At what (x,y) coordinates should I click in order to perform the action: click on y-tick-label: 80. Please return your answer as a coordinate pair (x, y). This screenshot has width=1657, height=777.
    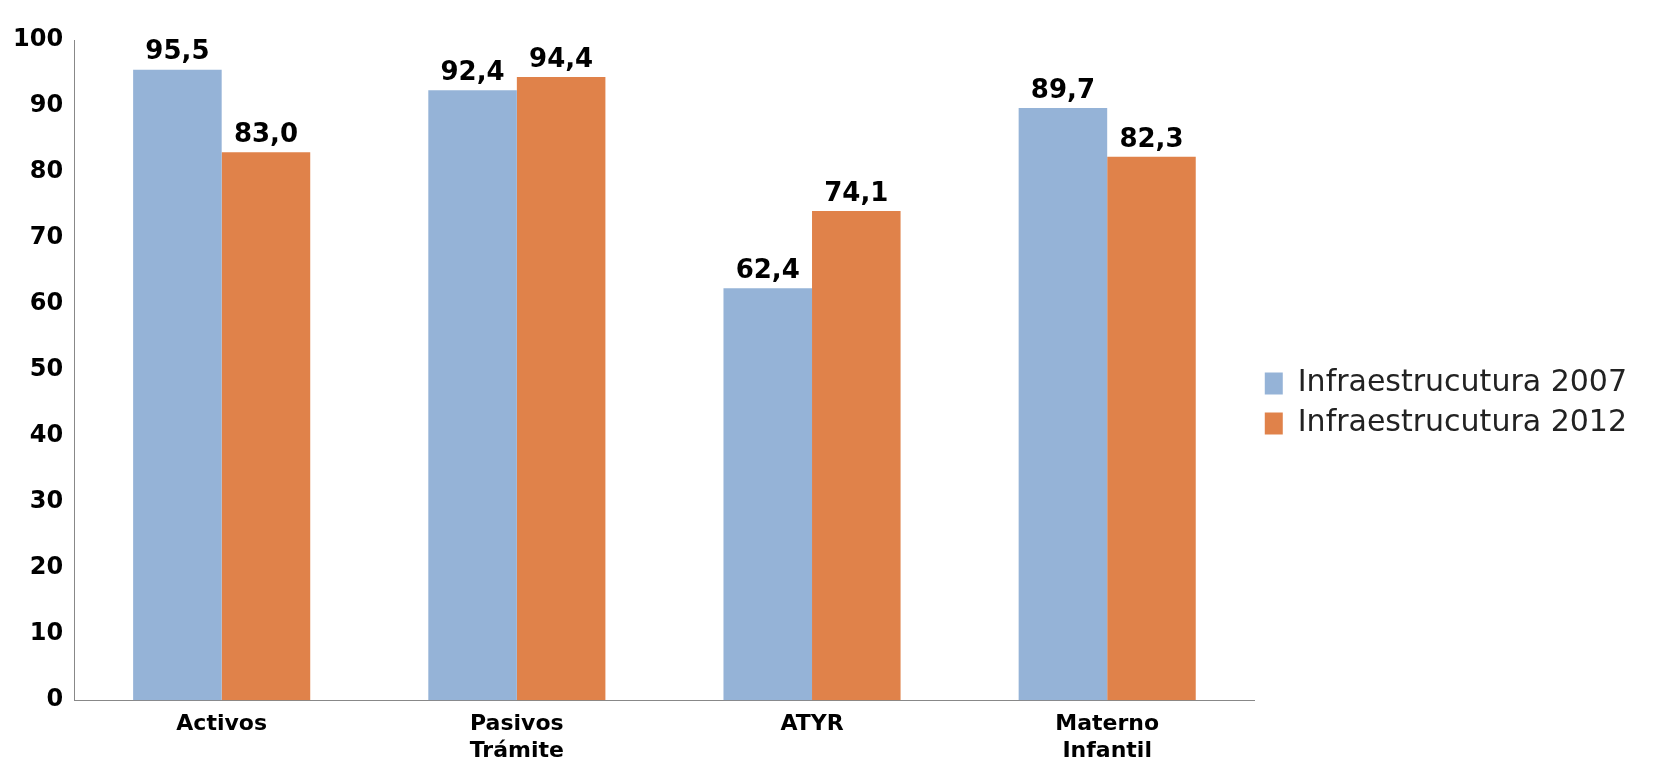
    Looking at the image, I should click on (46, 170).